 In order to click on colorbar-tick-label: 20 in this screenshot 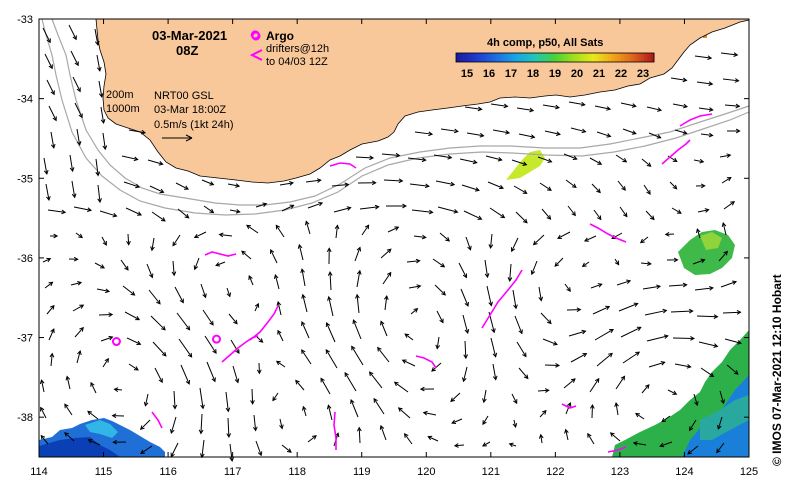, I will do `click(577, 74)`.